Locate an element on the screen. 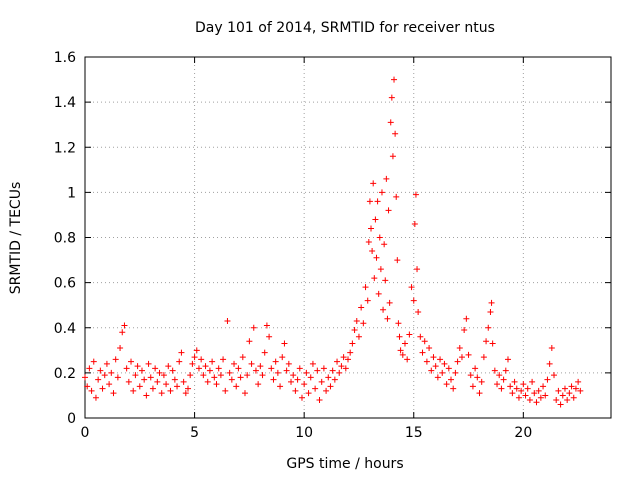 The image size is (640, 480). x-axis-title: GPS time / hours is located at coordinates (344, 464).